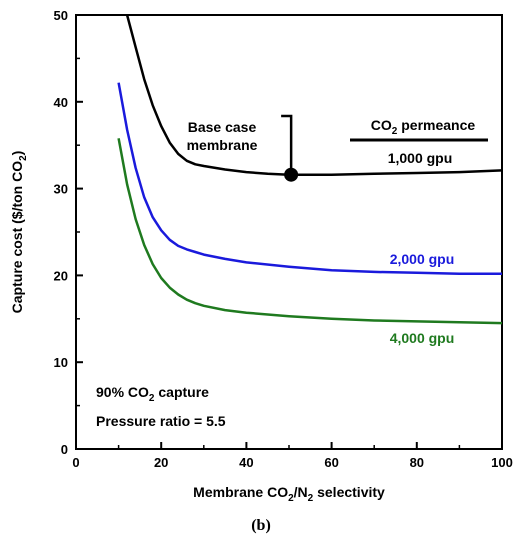  I want to click on capture-sub: 2, so click(152, 398).